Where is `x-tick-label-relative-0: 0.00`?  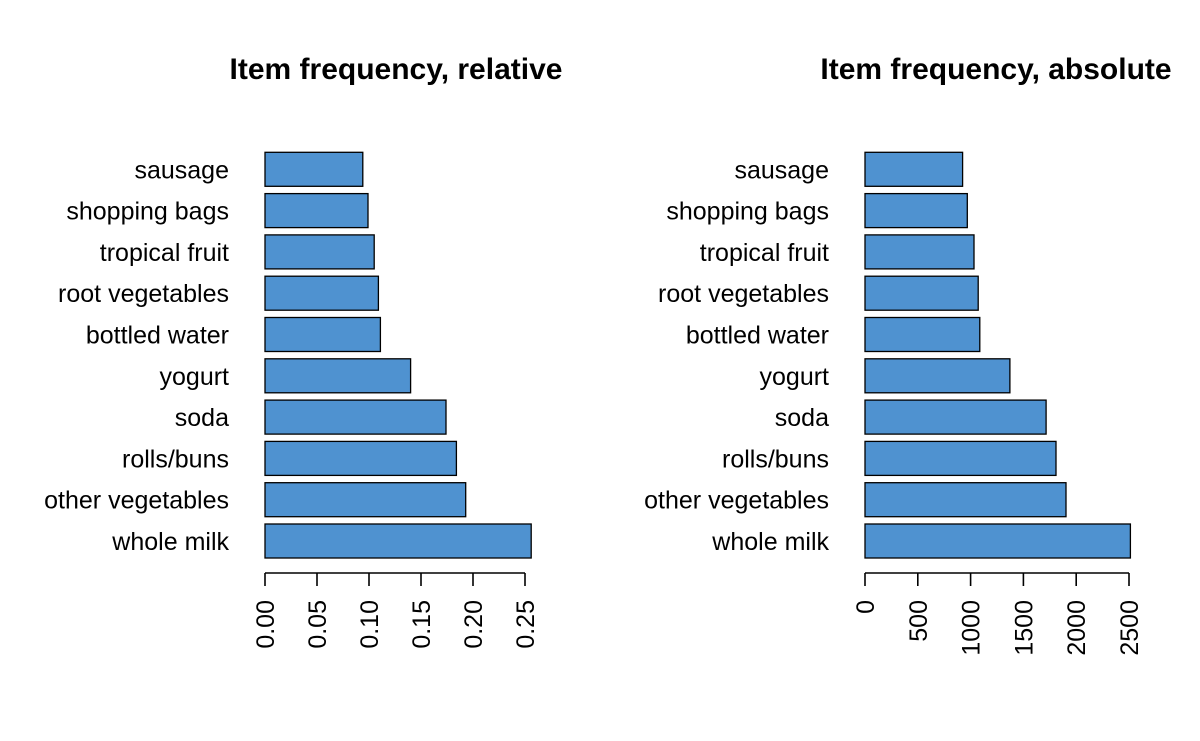 x-tick-label-relative-0: 0.00 is located at coordinates (266, 624).